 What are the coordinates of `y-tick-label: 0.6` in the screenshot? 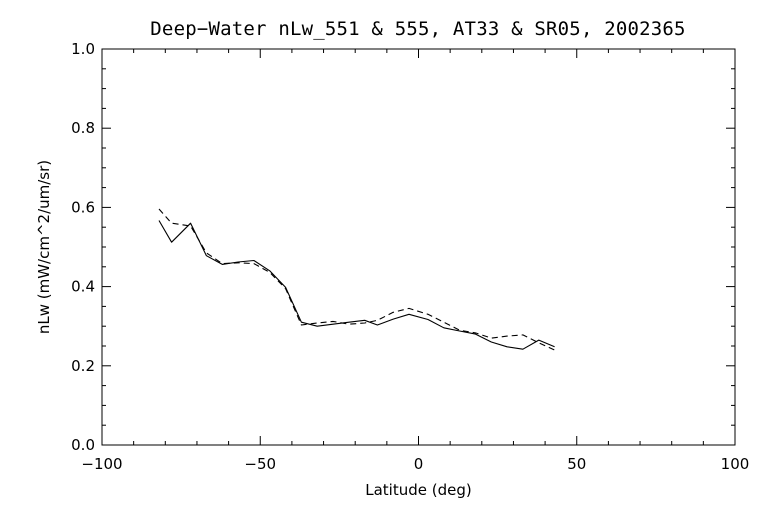 It's located at (83, 207).